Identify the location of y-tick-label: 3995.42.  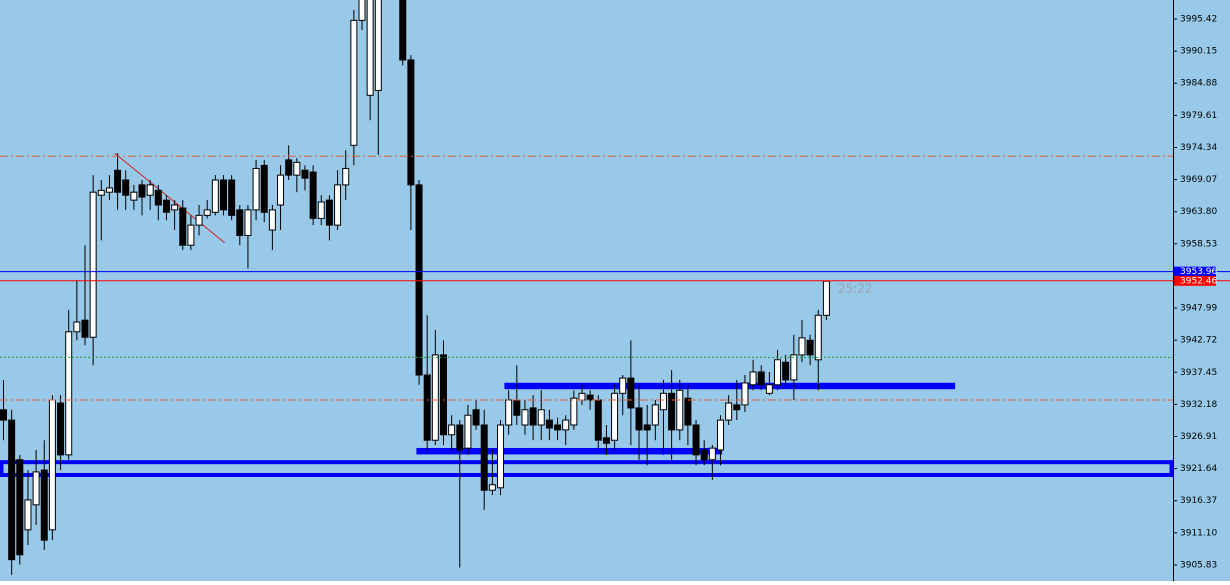
(1198, 20).